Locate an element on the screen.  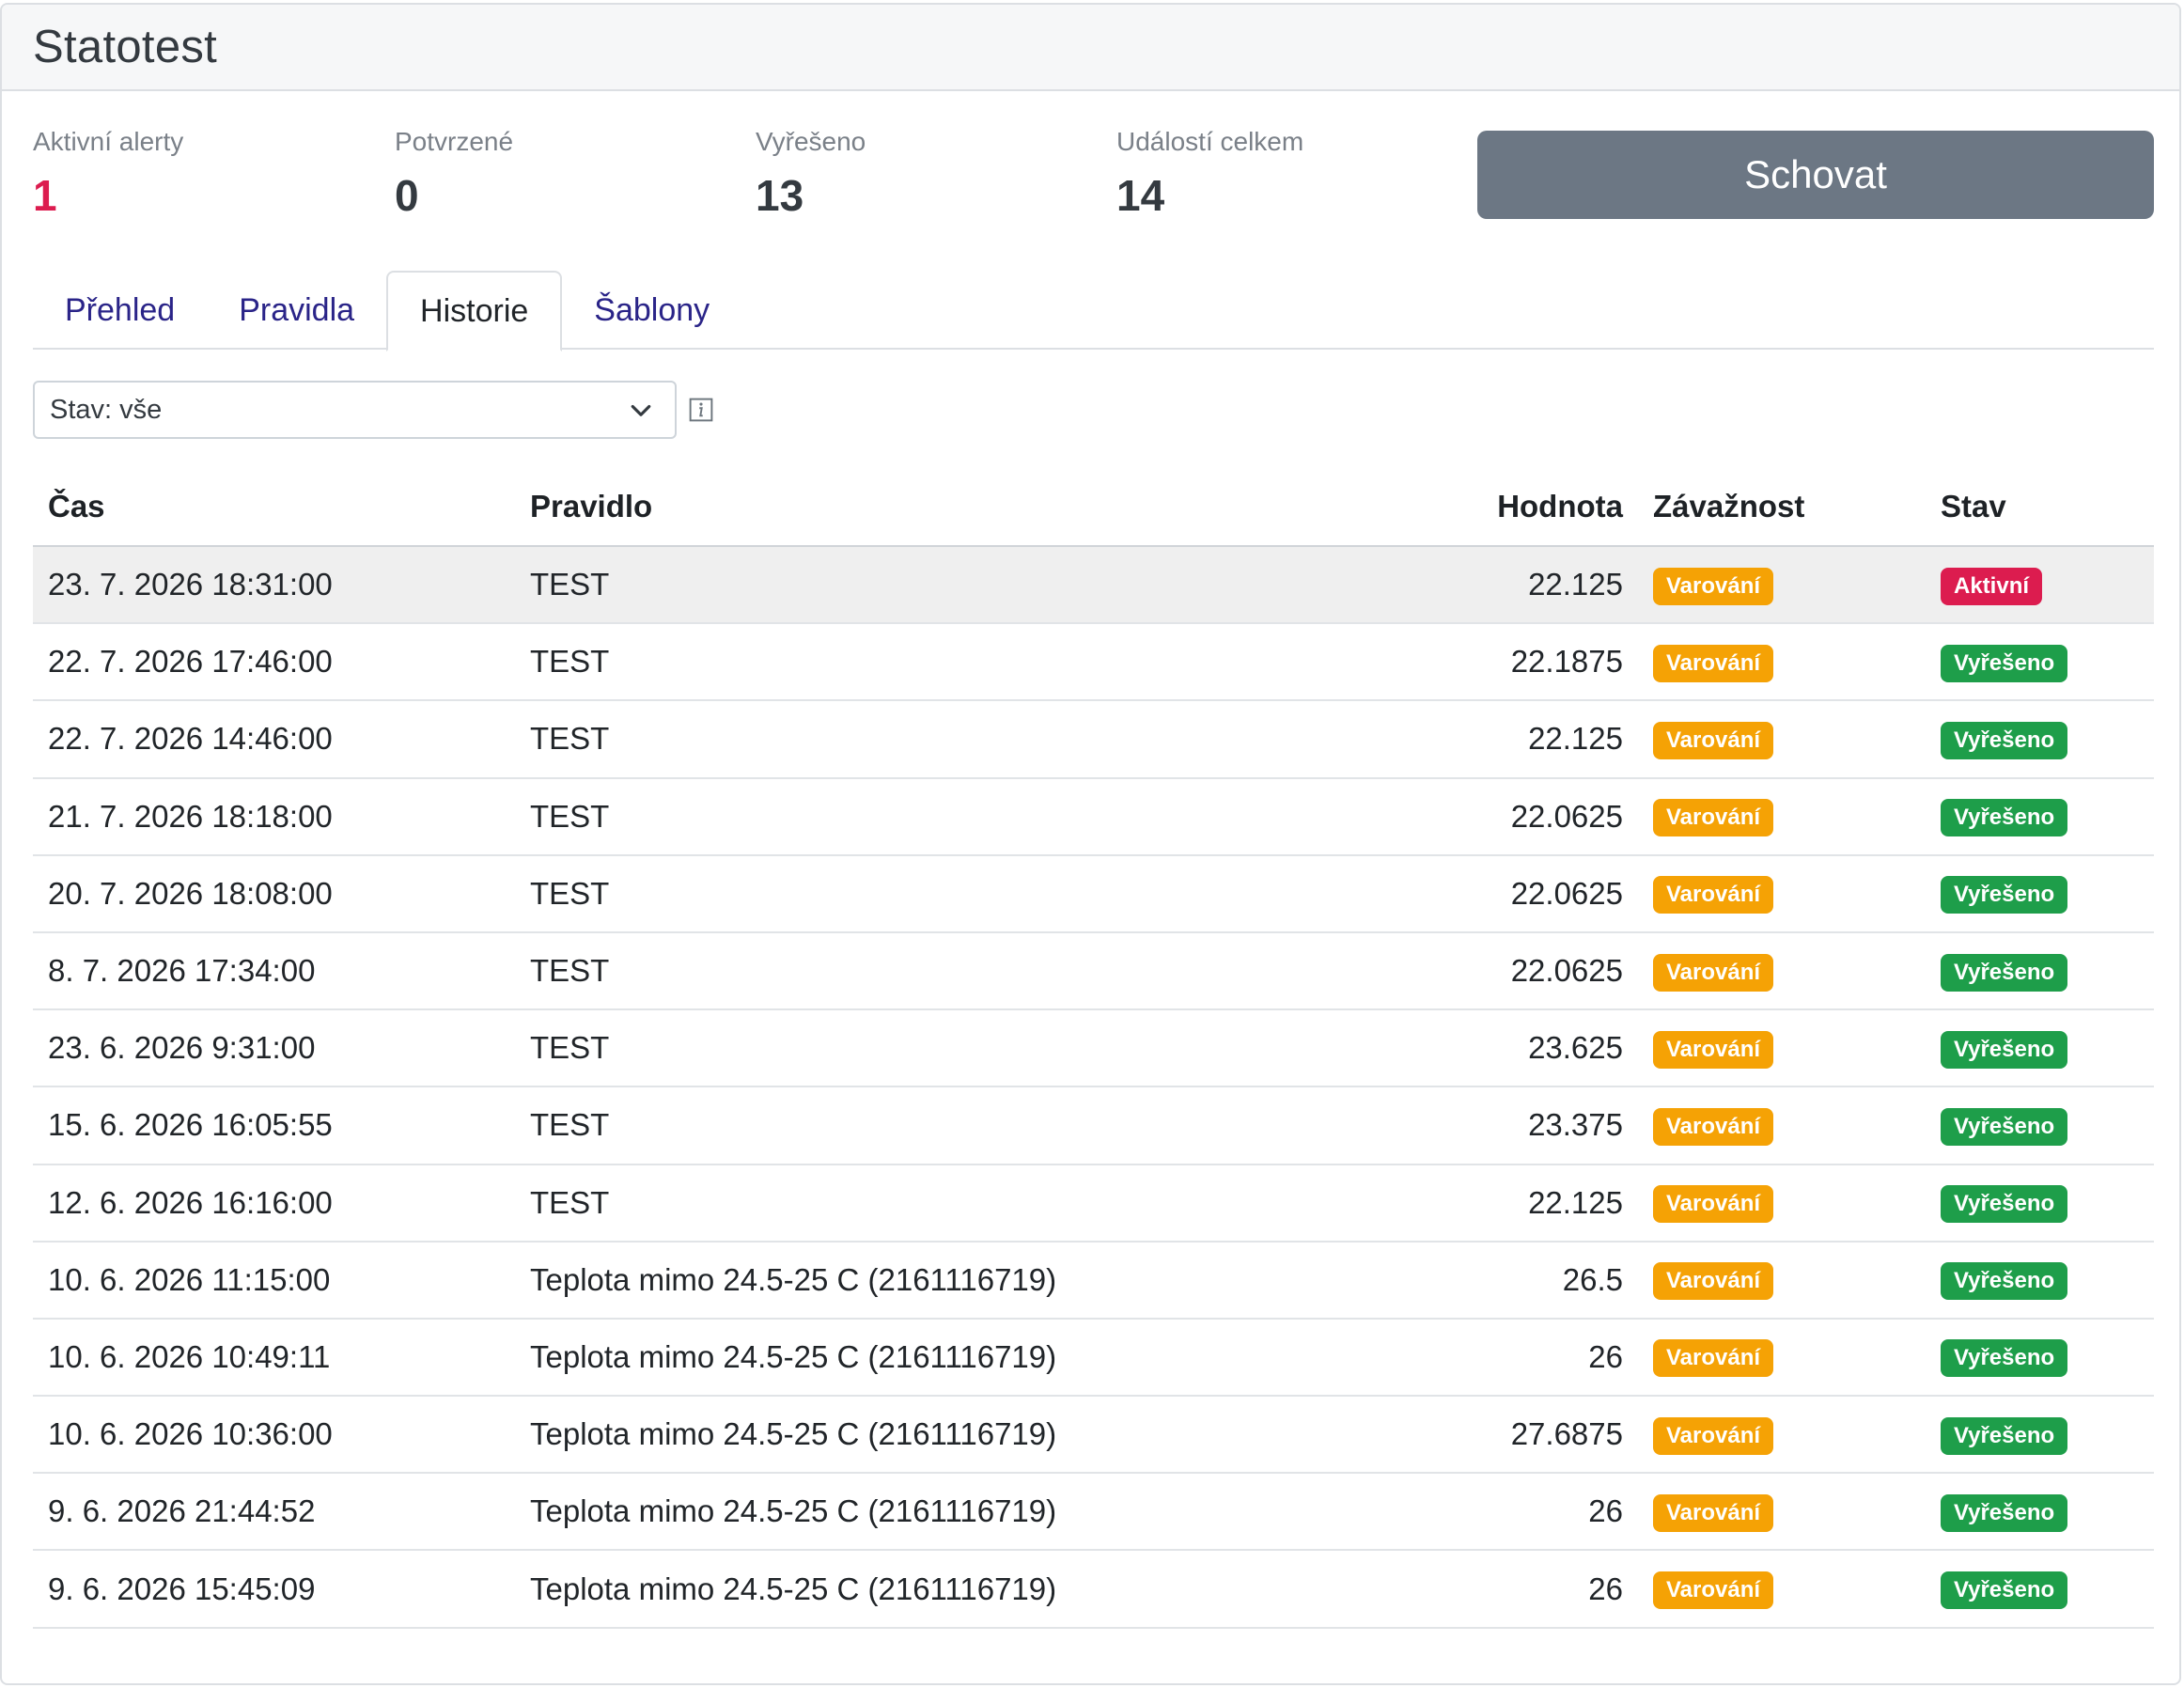
state-filter-select: Stav: vše is located at coordinates (355, 410).